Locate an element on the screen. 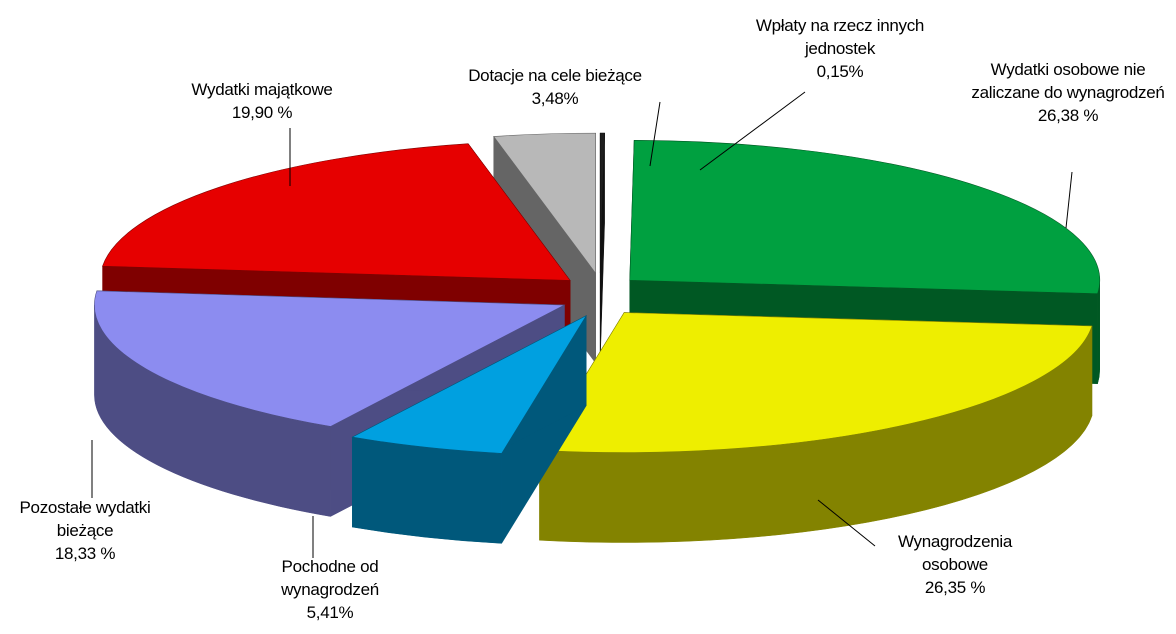 Image resolution: width=1176 pixels, height=634 pixels. slice-label: Wpłaty na rzecz innych jednostek 0,15% is located at coordinates (840, 48).